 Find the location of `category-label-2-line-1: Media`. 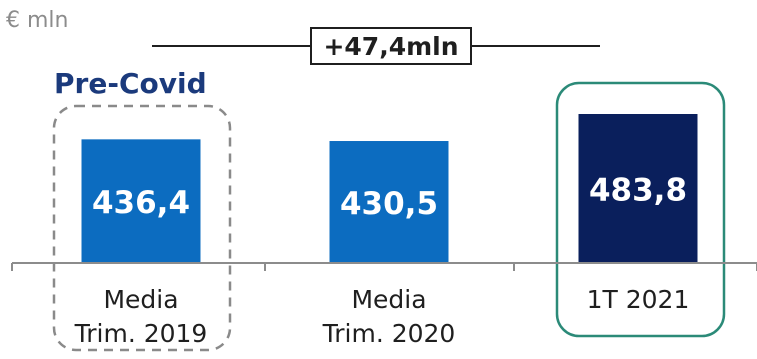

category-label-2-line-1: Media is located at coordinates (388, 299).